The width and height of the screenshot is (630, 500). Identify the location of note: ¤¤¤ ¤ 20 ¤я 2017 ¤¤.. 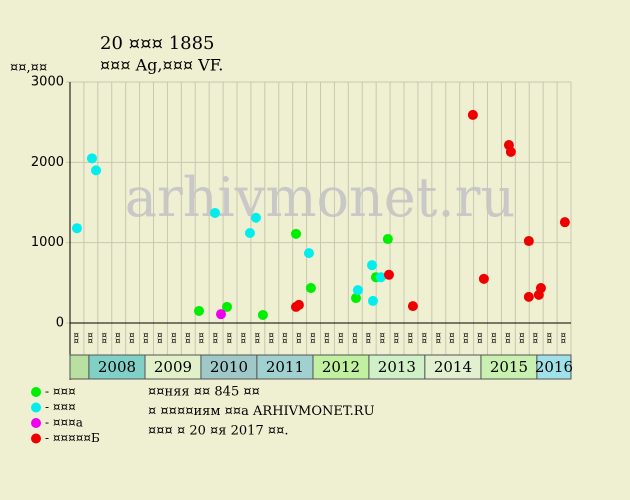
(218, 431).